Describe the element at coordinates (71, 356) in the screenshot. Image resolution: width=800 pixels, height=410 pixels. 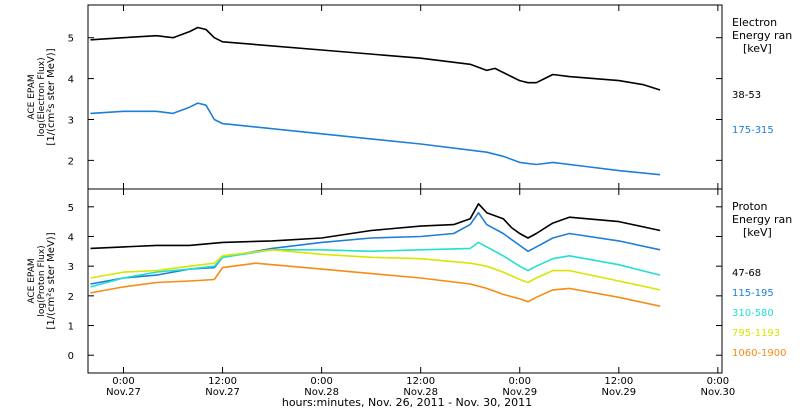
I see `y-tick-label: 0` at that location.